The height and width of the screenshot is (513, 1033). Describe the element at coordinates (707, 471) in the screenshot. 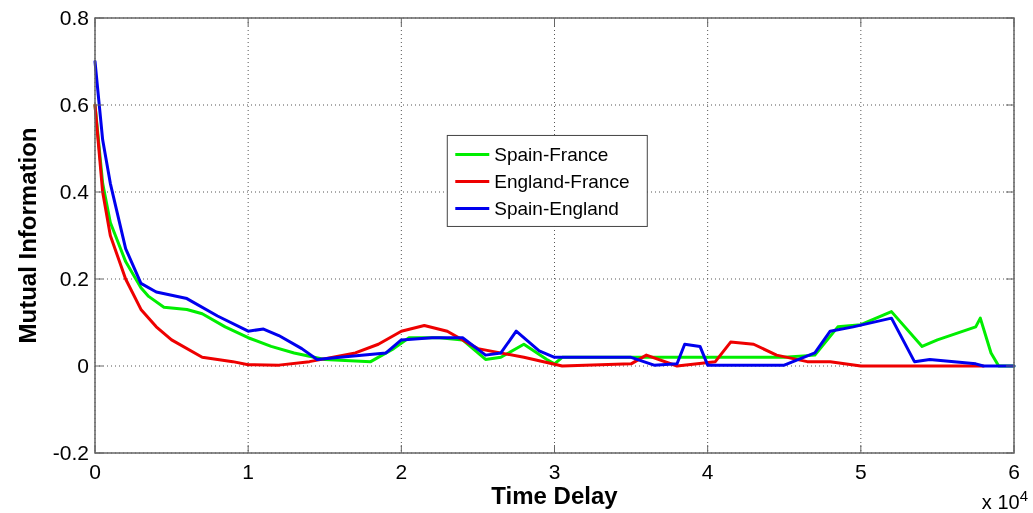

I see `x-tick-label: 4` at that location.